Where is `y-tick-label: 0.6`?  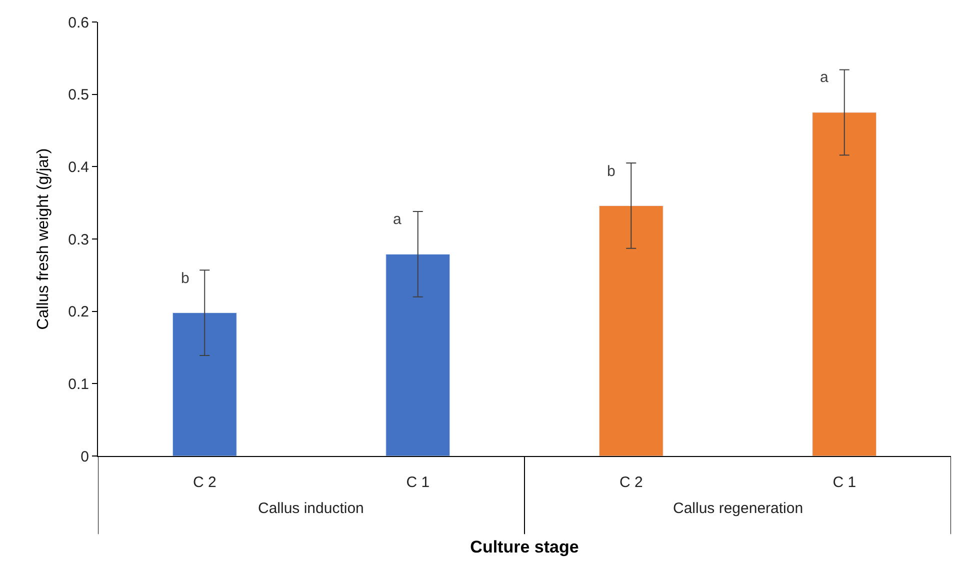 y-tick-label: 0.6 is located at coordinates (78, 23).